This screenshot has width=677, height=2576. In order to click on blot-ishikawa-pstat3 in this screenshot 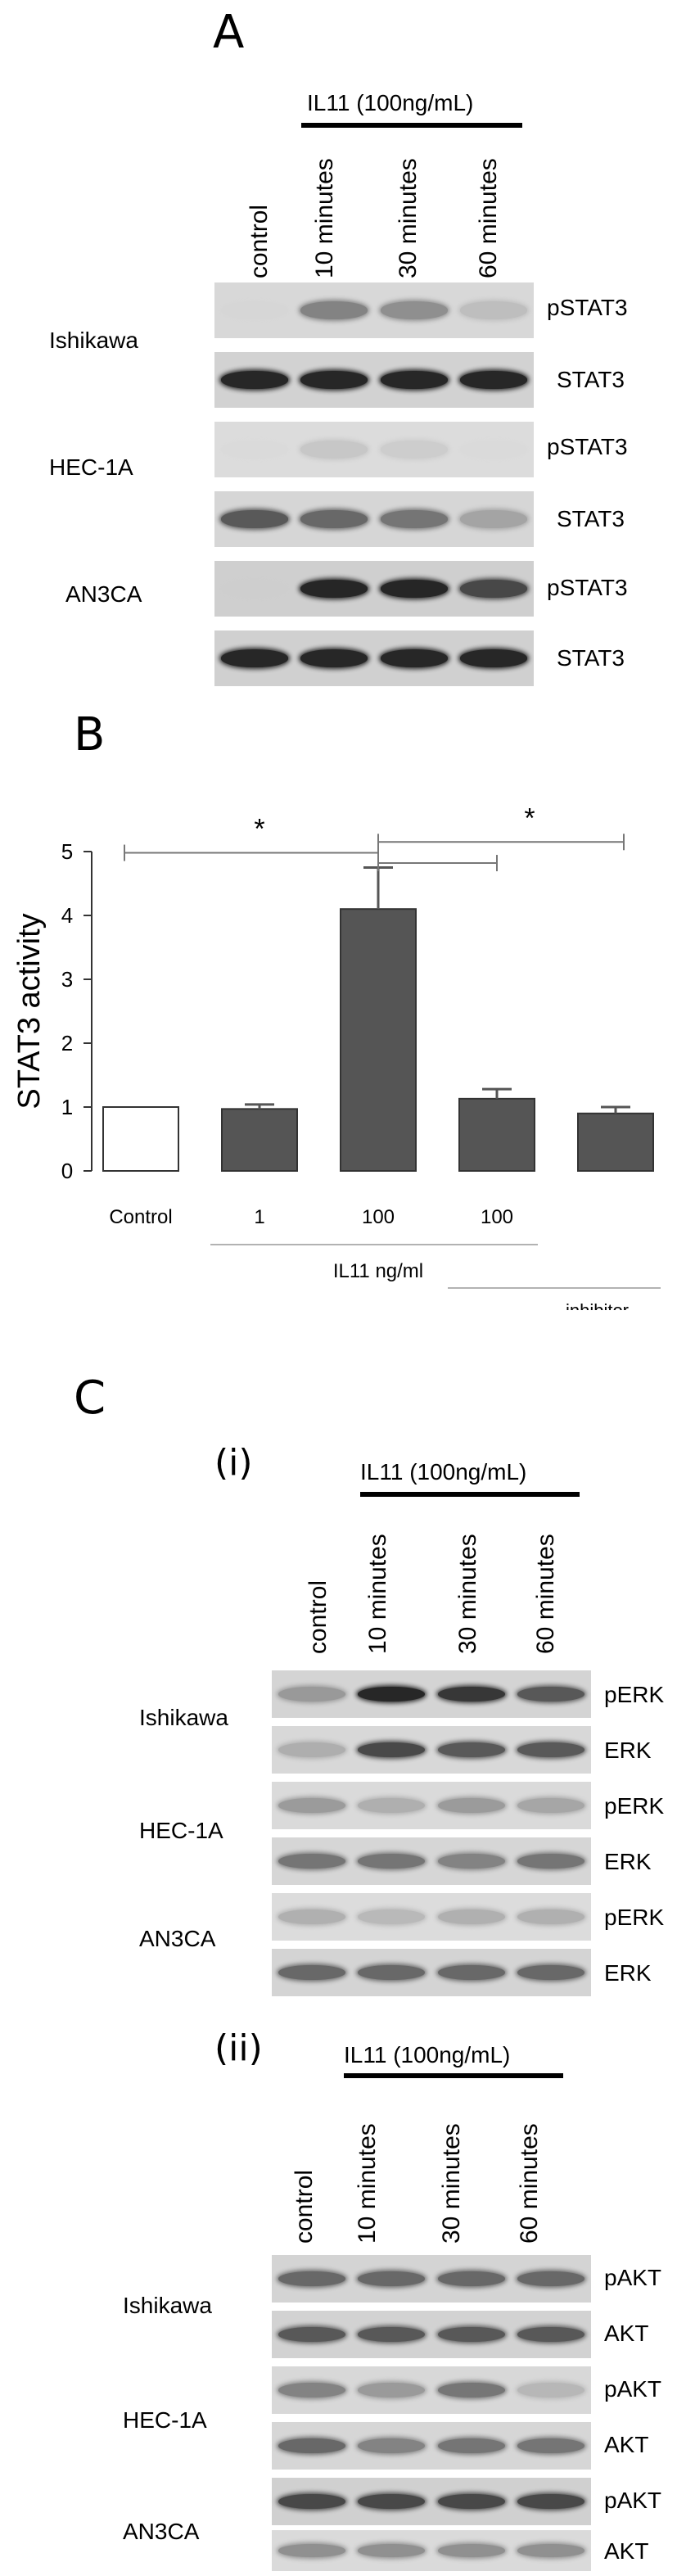, I will do `click(374, 310)`.